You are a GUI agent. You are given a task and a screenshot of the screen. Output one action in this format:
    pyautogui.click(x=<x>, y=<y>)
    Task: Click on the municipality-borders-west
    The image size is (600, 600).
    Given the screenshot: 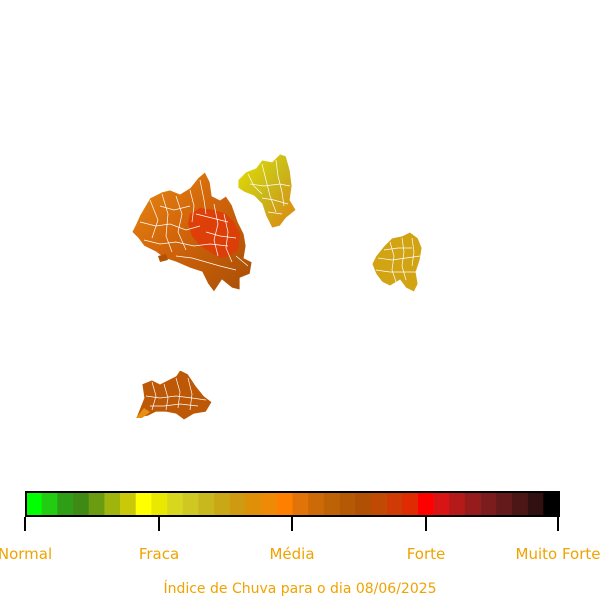 What is the action you would take?
    pyautogui.click(x=194, y=225)
    